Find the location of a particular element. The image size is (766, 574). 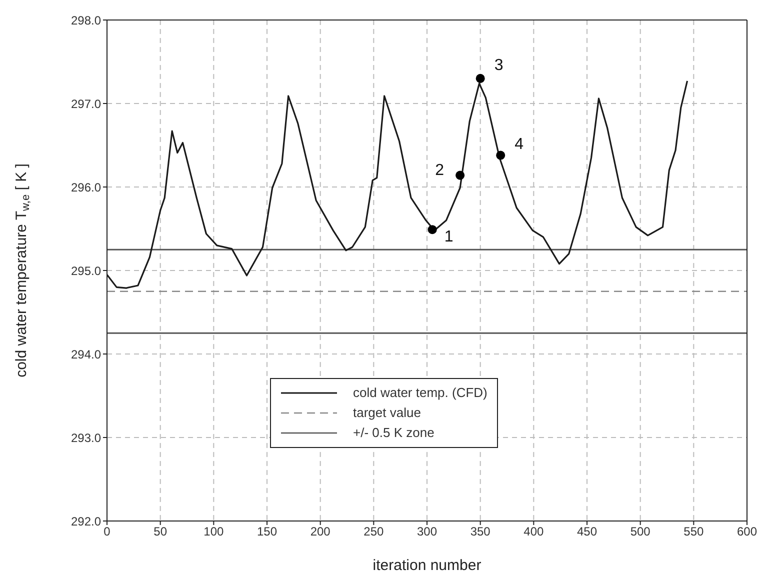

y-tick-label: 296.0 is located at coordinates (86, 187).